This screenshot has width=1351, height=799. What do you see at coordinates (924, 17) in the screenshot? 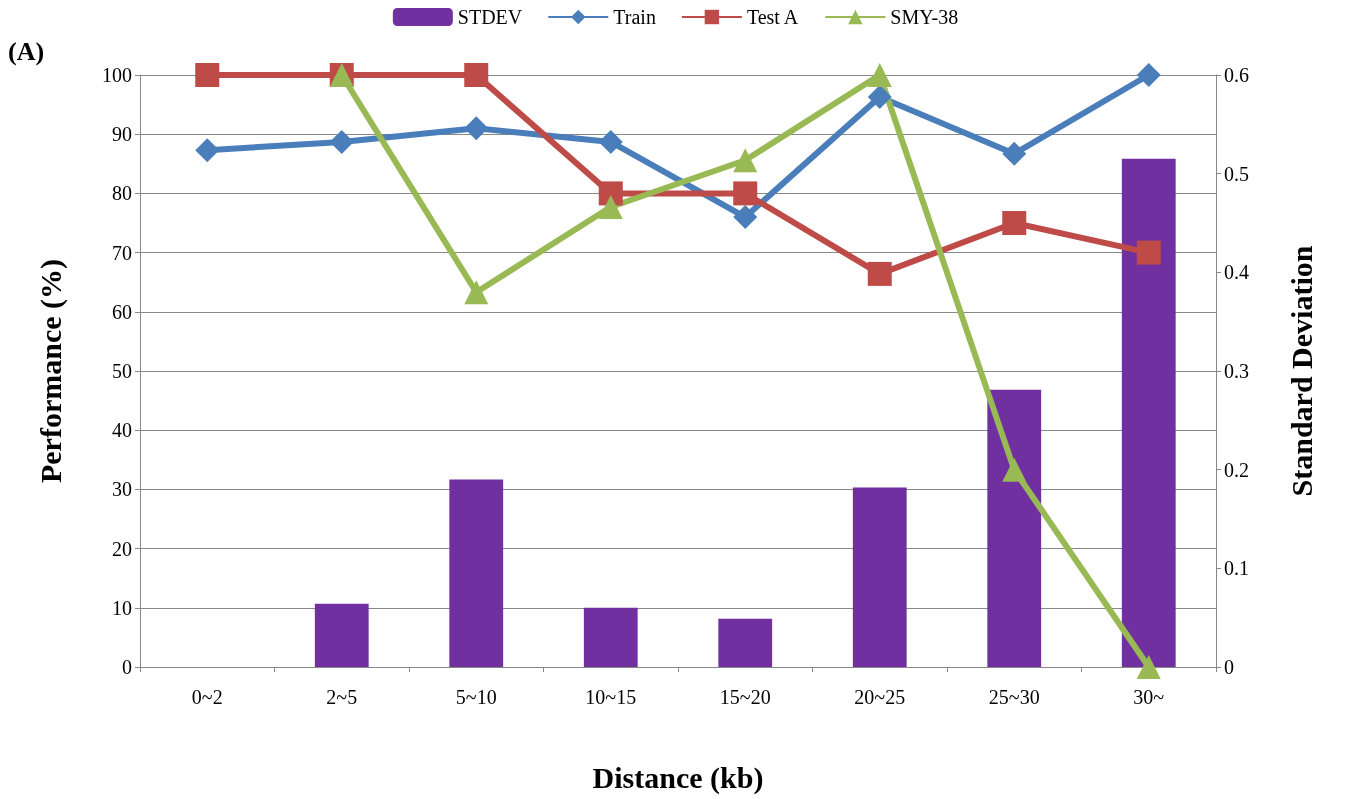
I see `legend-label: SMY-38` at bounding box center [924, 17].